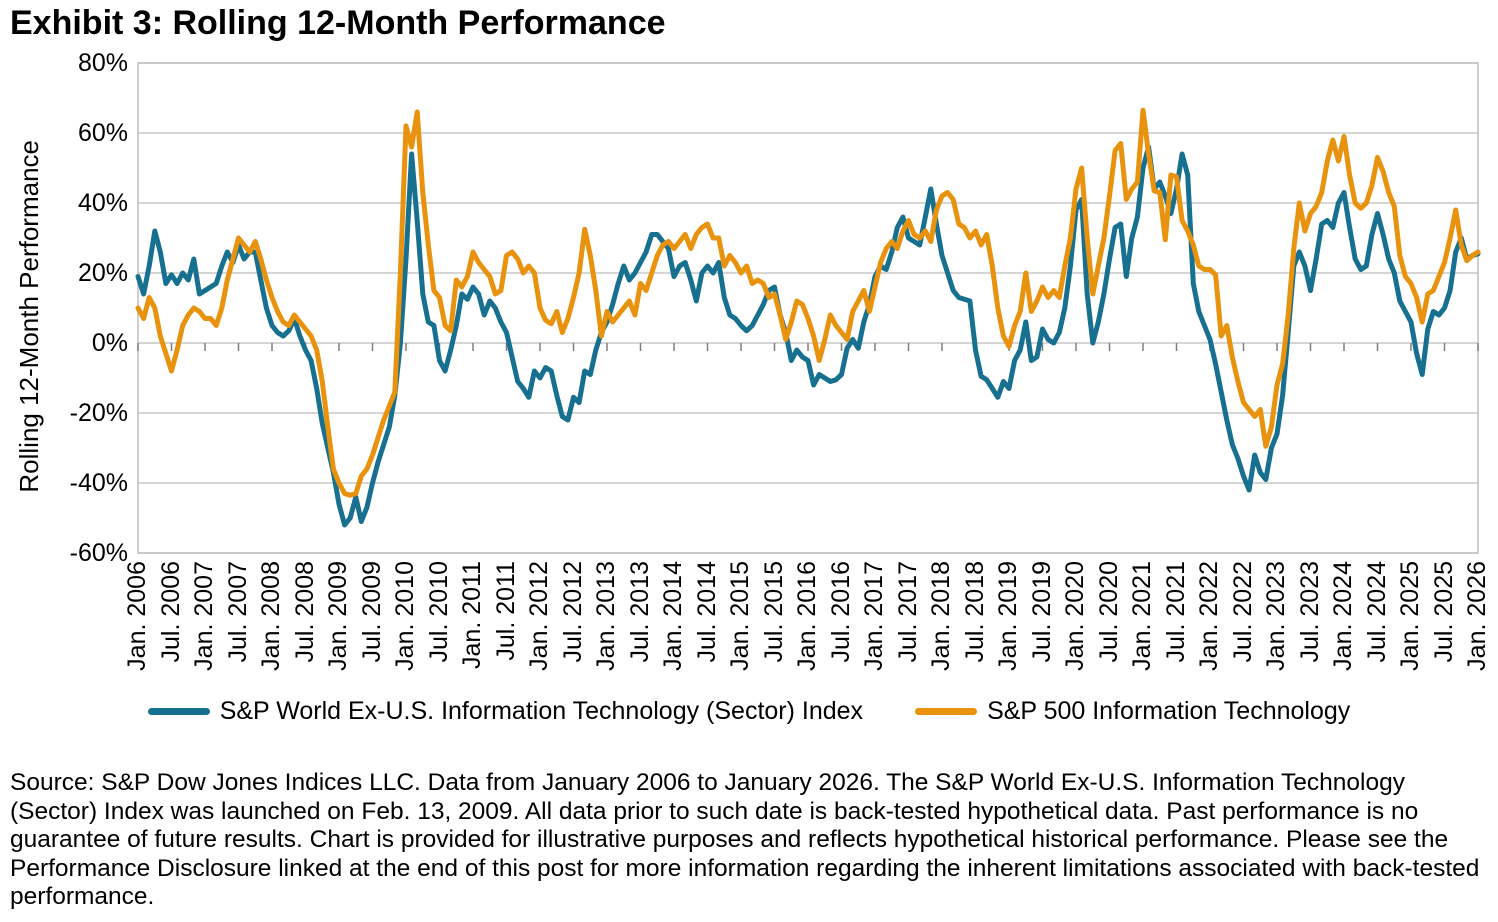 This screenshot has width=1498, height=922. What do you see at coordinates (572, 612) in the screenshot?
I see `x-tick-label: Jul. 2012` at bounding box center [572, 612].